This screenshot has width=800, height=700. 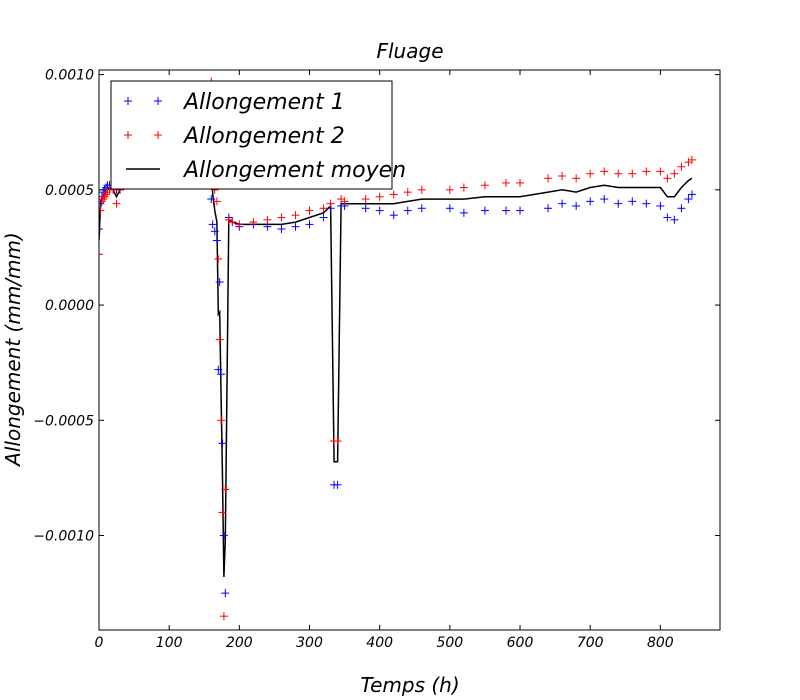 I want to click on x-tick-label: 100, so click(x=169, y=643).